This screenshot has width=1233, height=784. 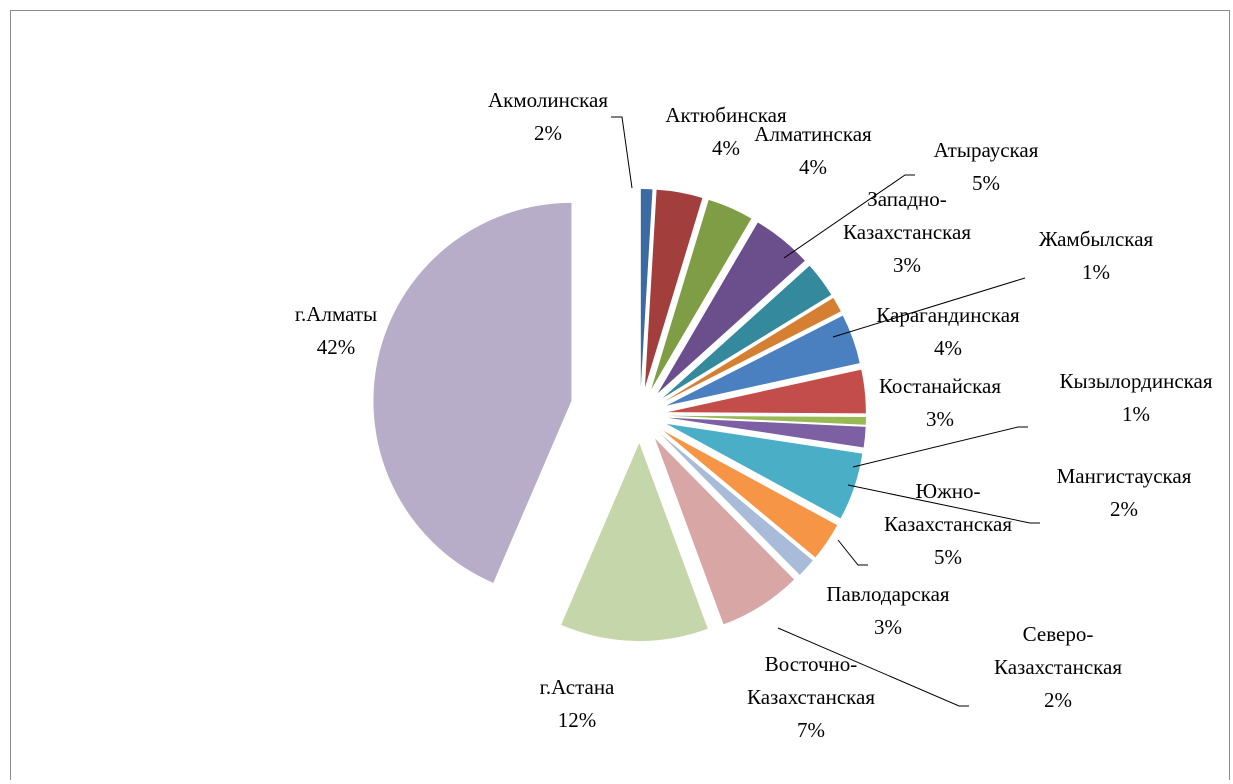 I want to click on slice-name: Акмолинская, so click(x=548, y=100).